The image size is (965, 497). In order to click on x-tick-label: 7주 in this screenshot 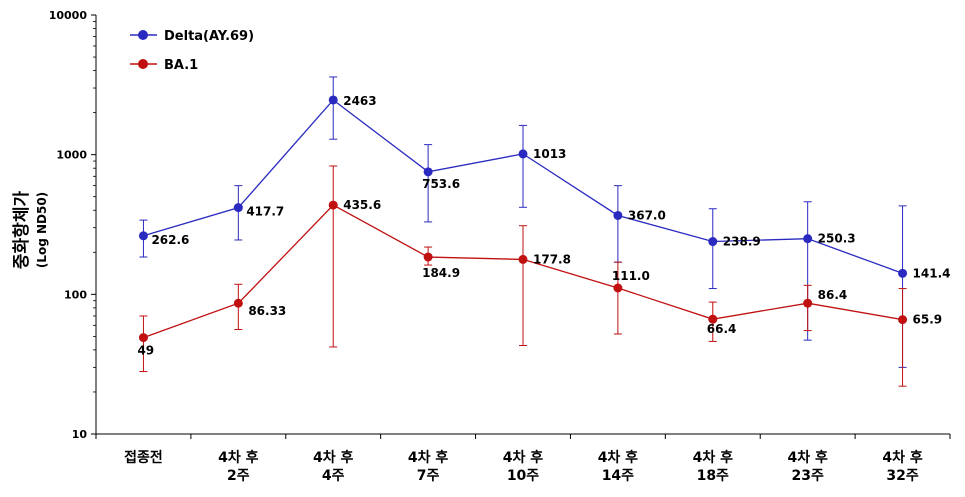, I will do `click(428, 476)`.